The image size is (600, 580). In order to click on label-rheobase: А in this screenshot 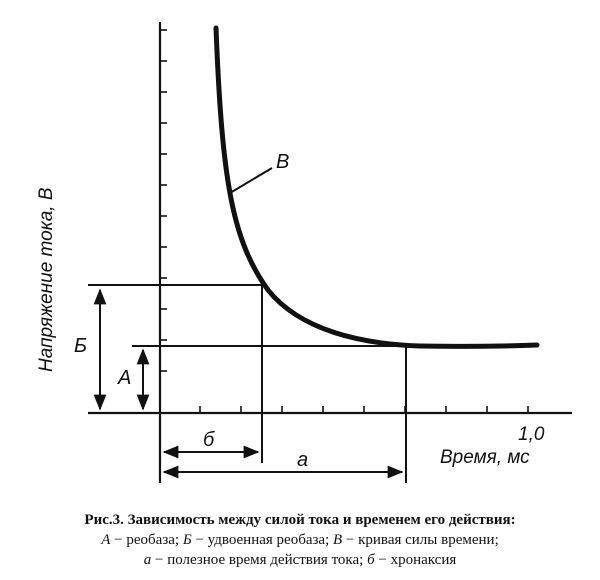, I will do `click(124, 378)`.